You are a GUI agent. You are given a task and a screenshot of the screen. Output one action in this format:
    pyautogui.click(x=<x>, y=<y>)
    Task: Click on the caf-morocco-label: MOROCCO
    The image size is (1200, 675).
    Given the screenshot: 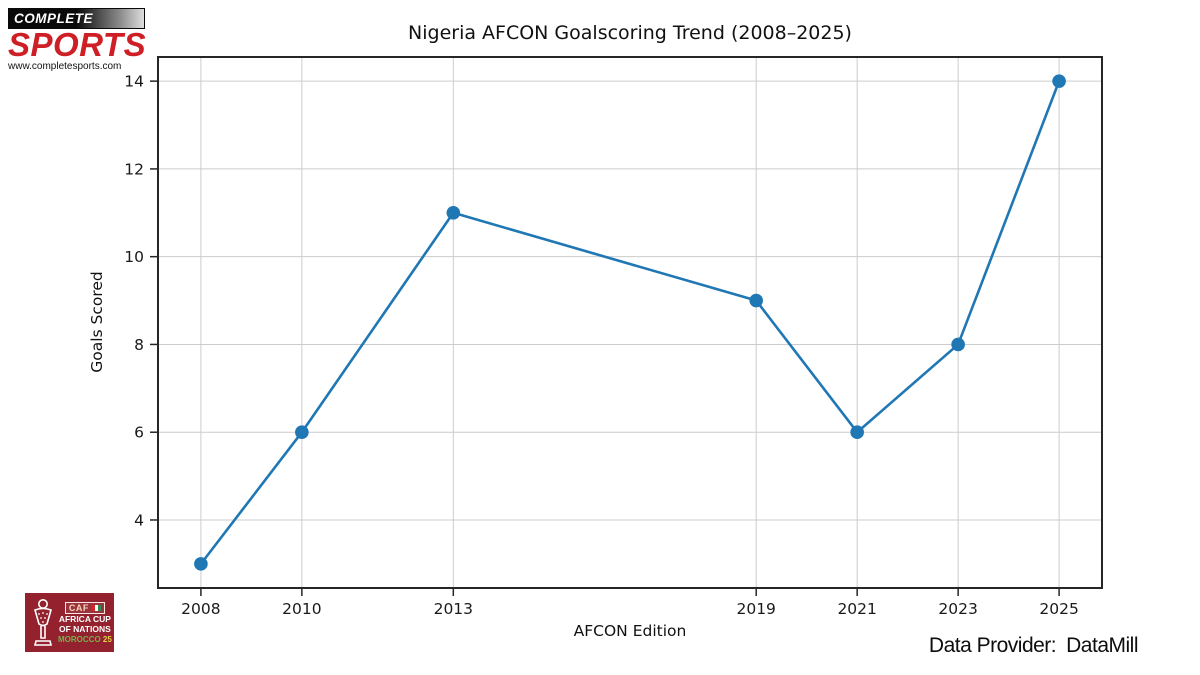 What is the action you would take?
    pyautogui.click(x=79, y=639)
    